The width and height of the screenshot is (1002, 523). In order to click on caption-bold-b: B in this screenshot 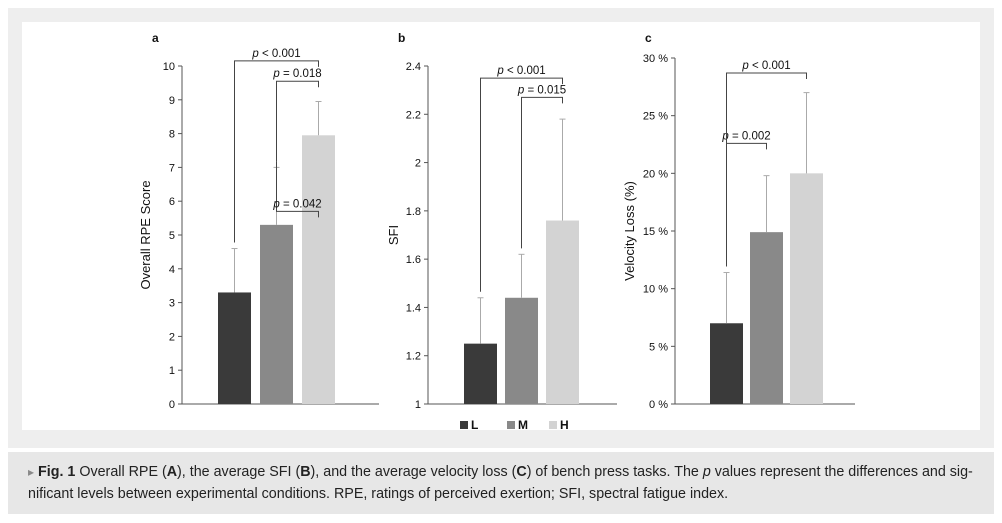, I will do `click(305, 472)`.